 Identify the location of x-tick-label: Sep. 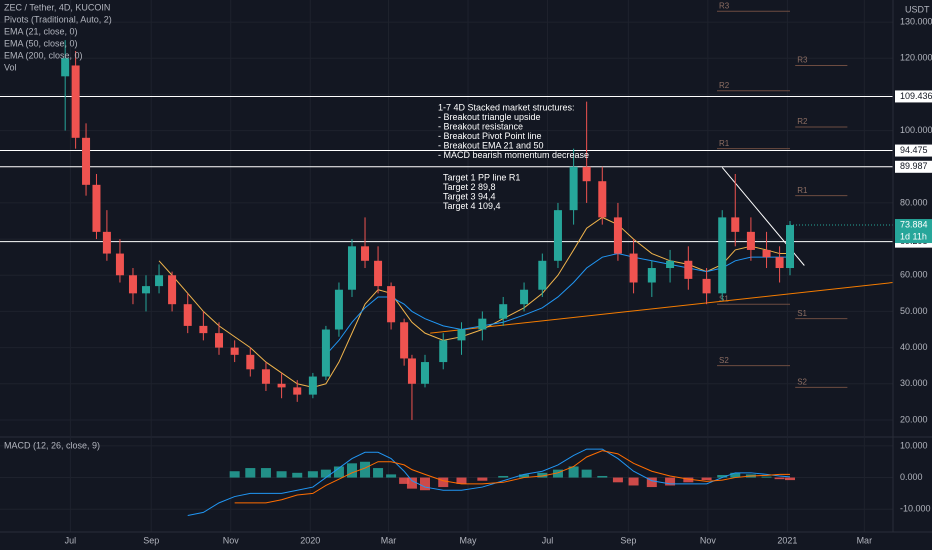
(628, 540).